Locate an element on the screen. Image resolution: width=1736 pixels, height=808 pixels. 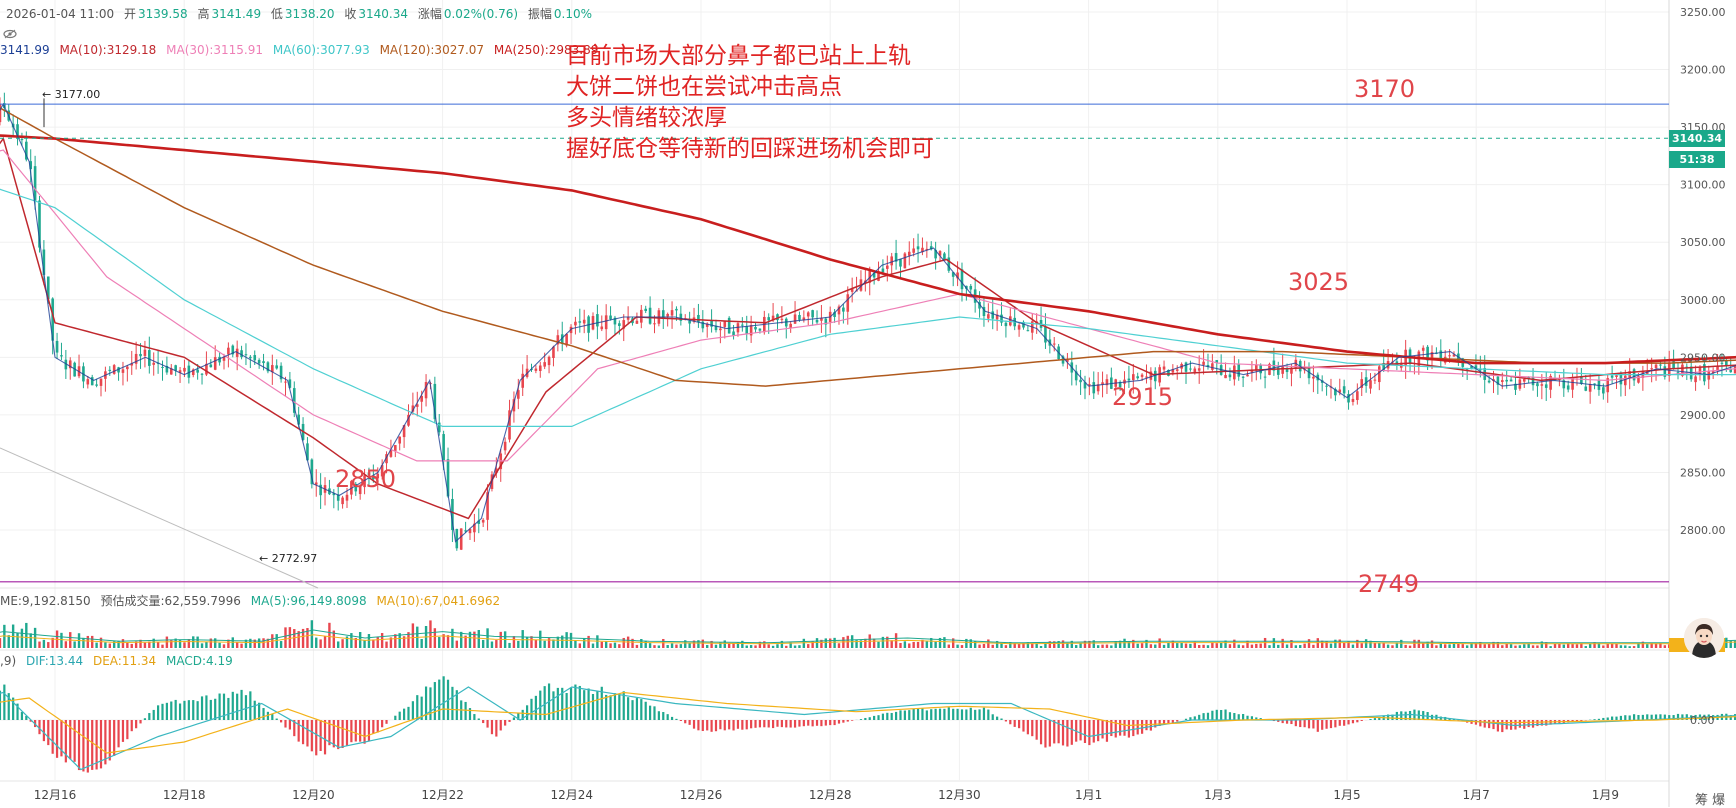
assistant-avatar is located at coordinates (1704, 638).